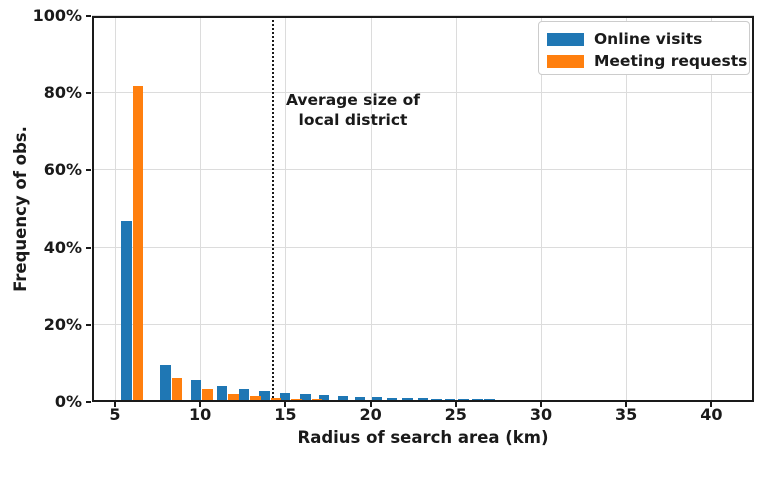  Describe the element at coordinates (353, 120) in the screenshot. I see `annotation-line-2: local district` at that location.